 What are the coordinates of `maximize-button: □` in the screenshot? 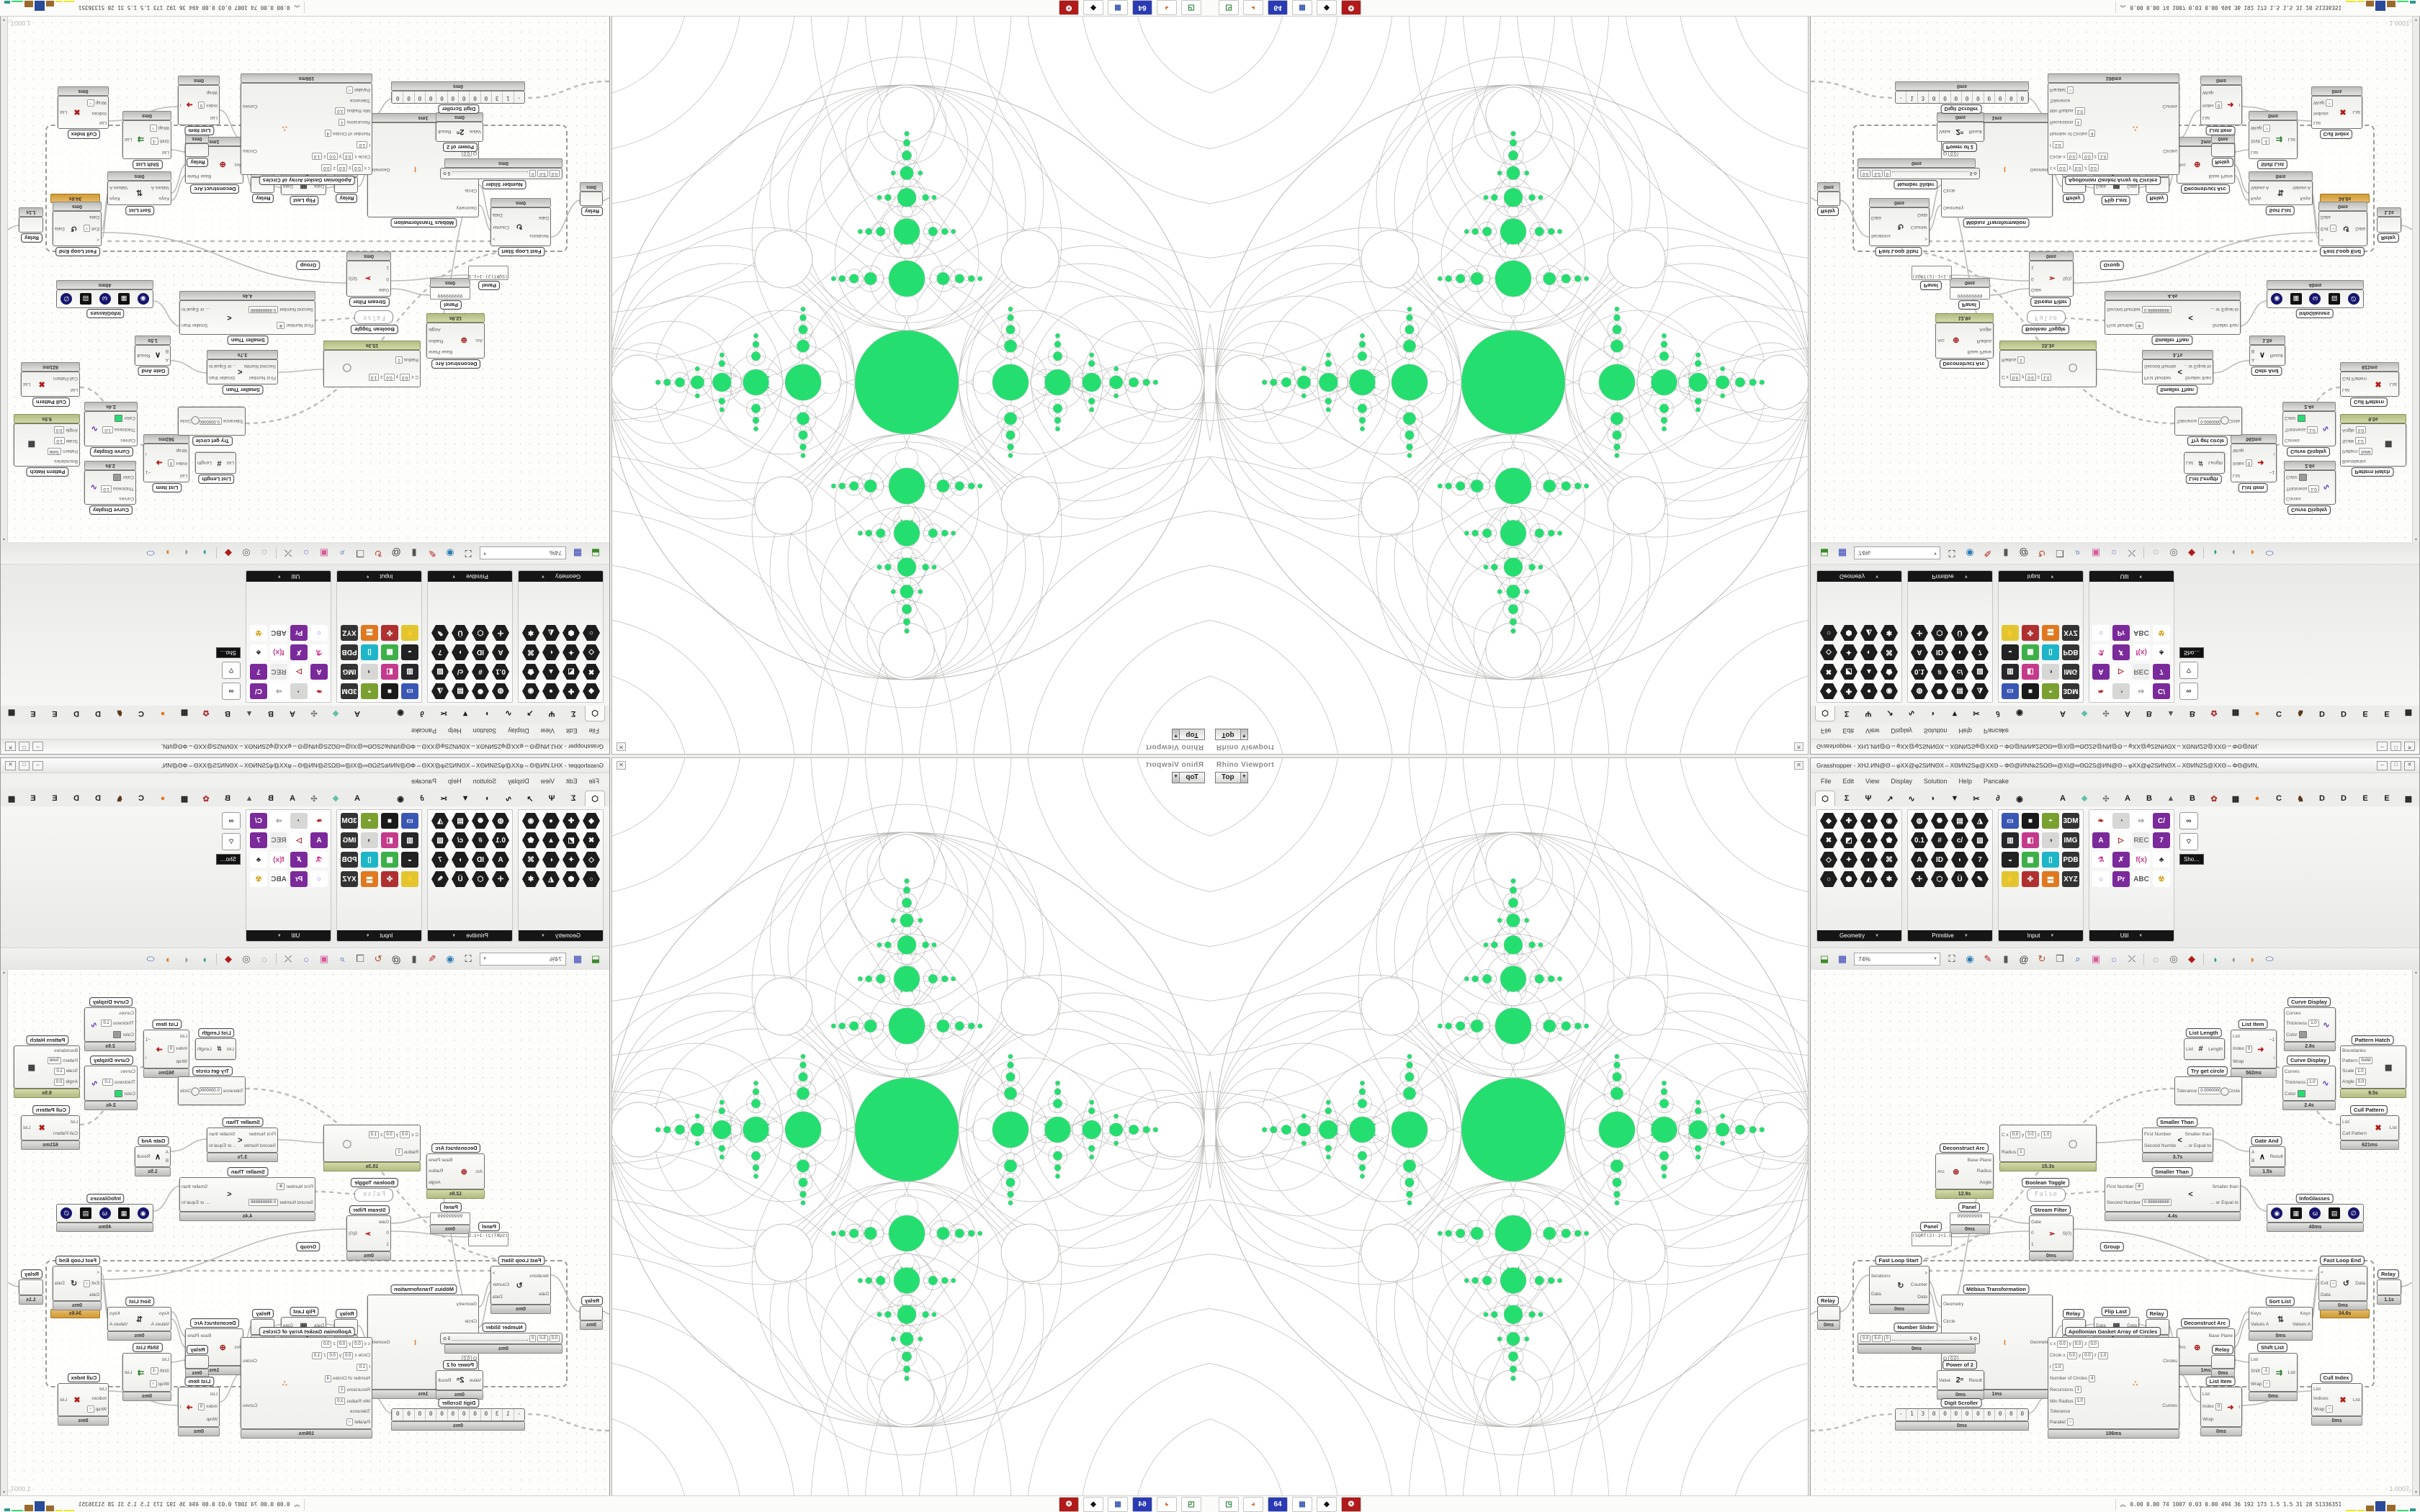 It's located at (25, 747).